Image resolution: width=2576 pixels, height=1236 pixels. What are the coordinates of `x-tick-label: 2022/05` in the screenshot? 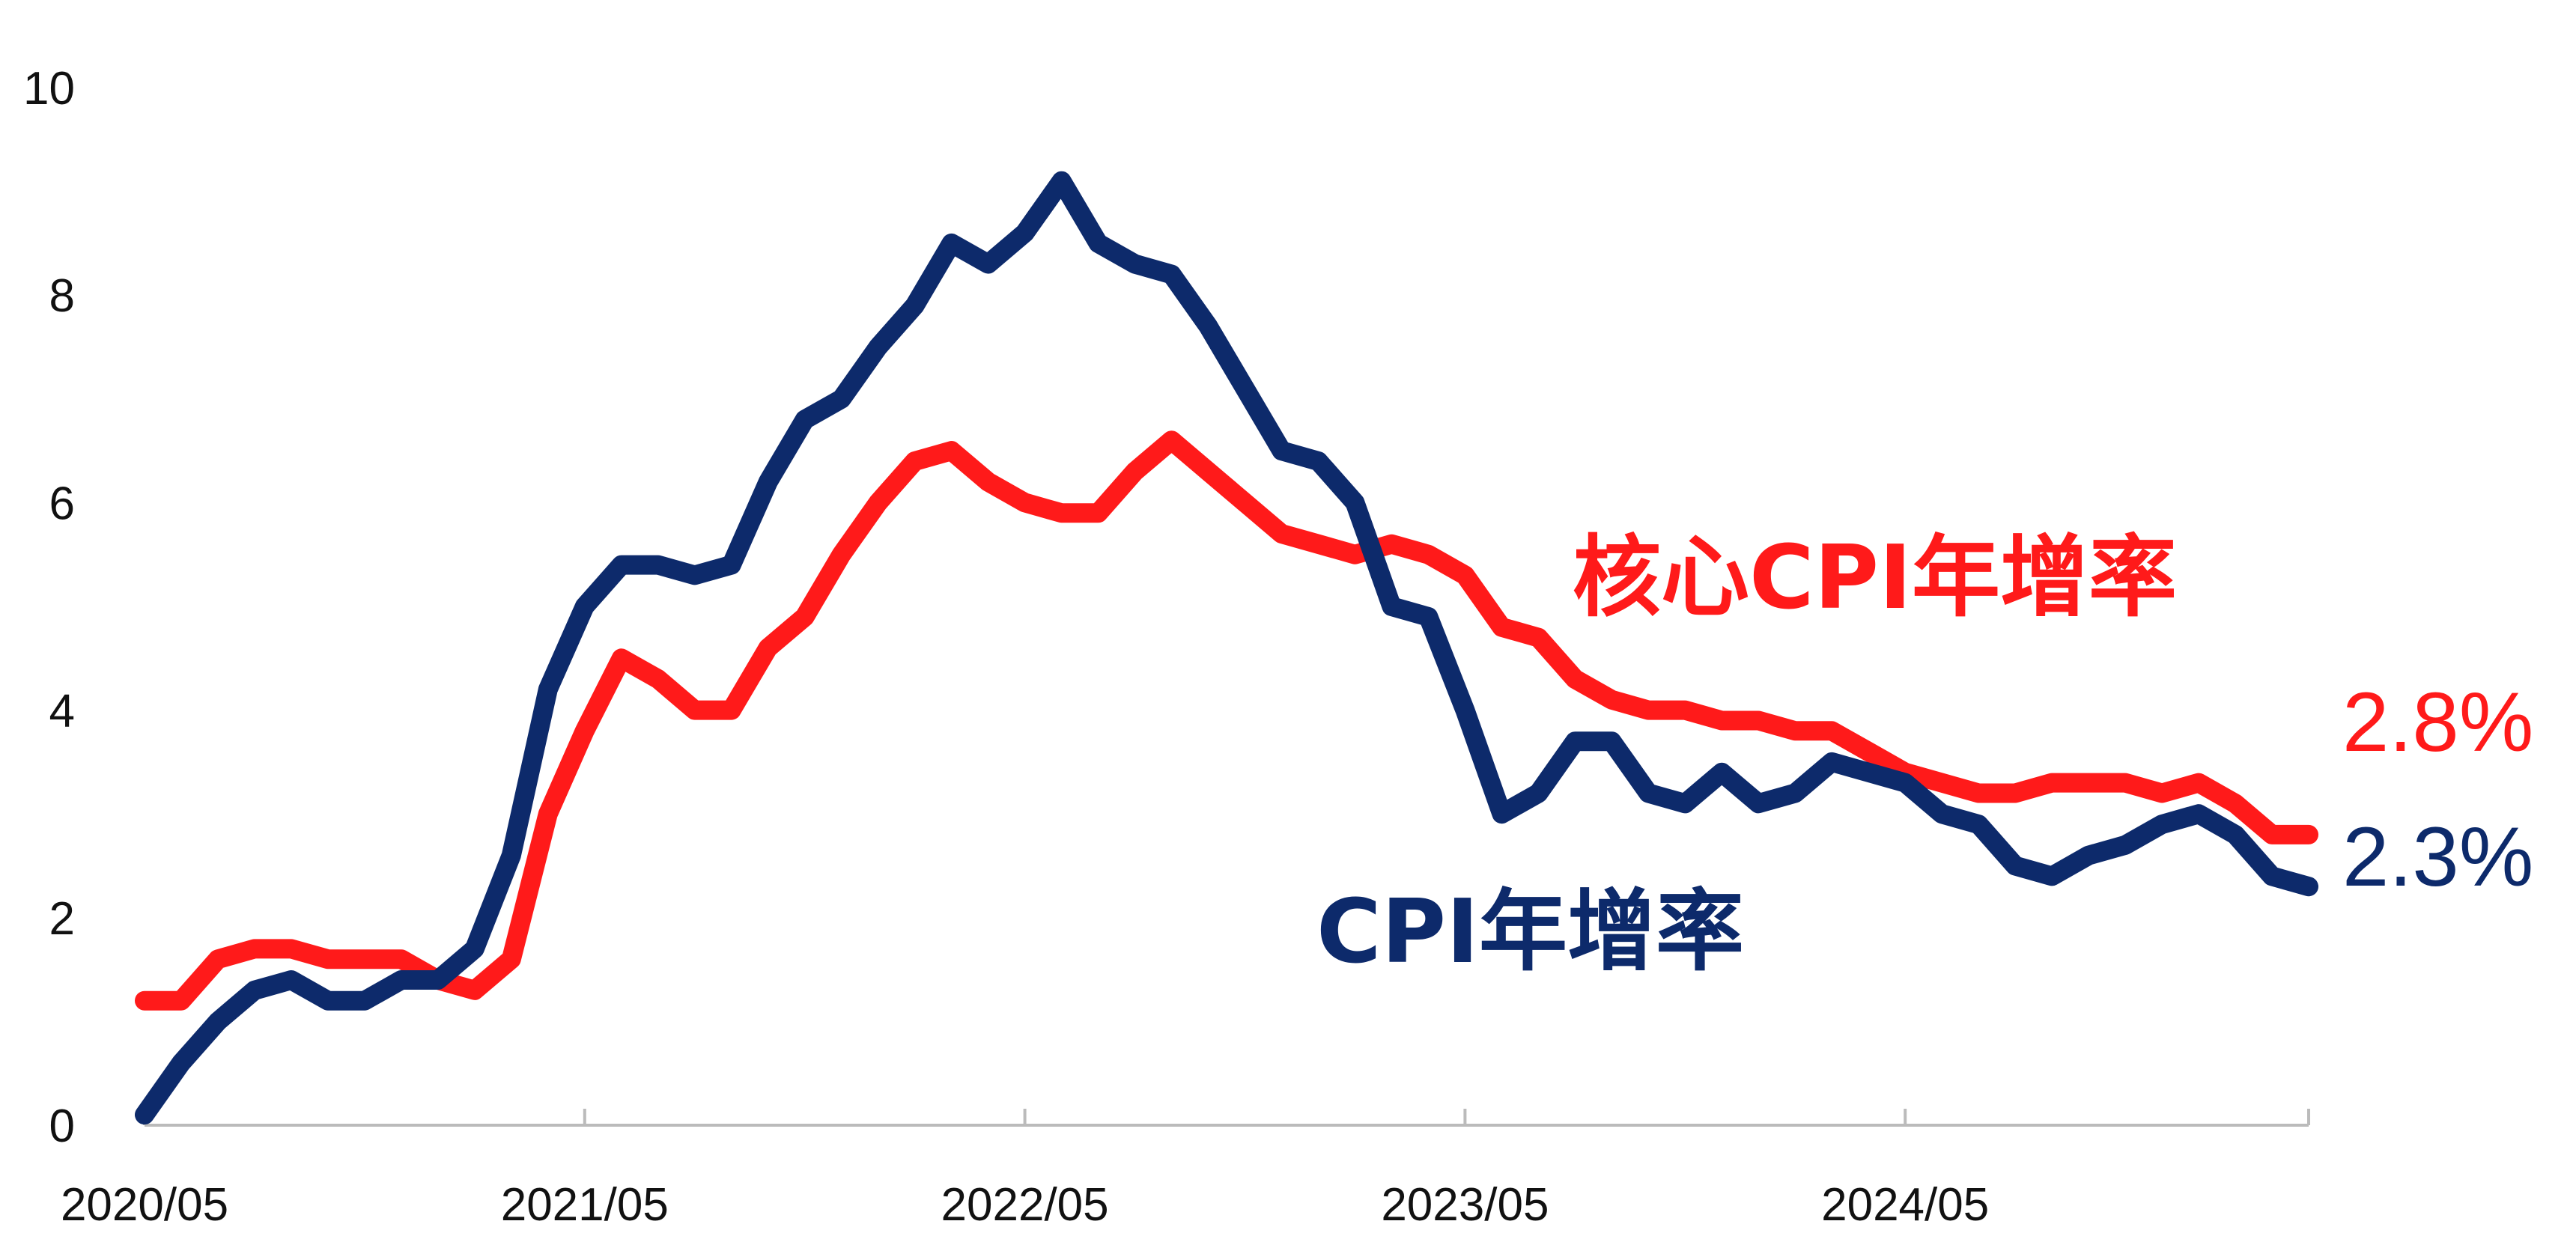 It's located at (1025, 1205).